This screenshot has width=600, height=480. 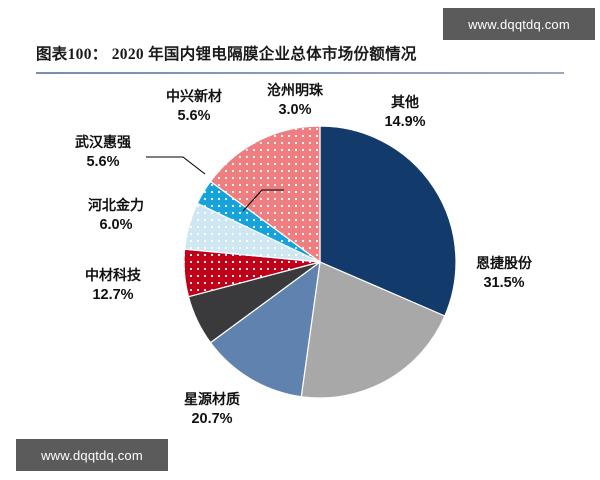 What do you see at coordinates (116, 216) in the screenshot?
I see `pie-label-hebei-jinli: 河北金力 6.0%` at bounding box center [116, 216].